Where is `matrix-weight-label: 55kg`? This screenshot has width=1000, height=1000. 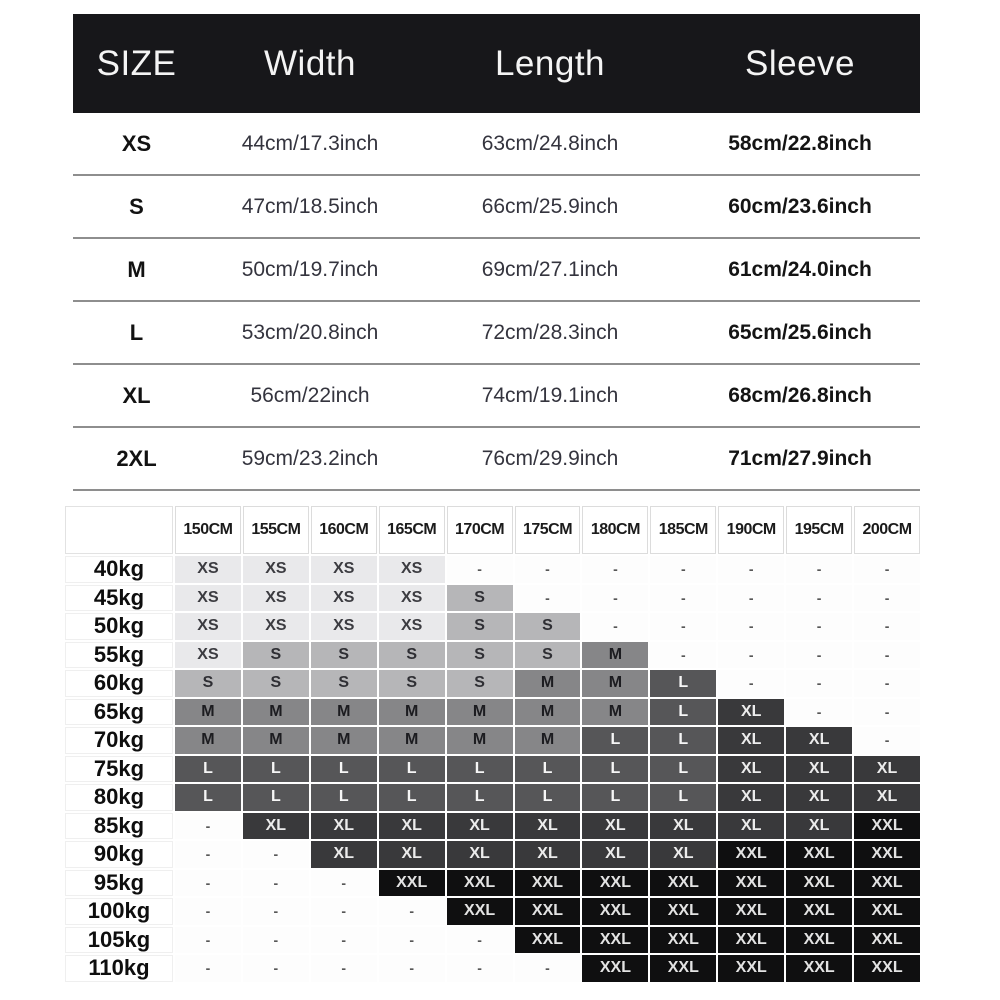
matrix-weight-label: 55kg is located at coordinates (119, 654).